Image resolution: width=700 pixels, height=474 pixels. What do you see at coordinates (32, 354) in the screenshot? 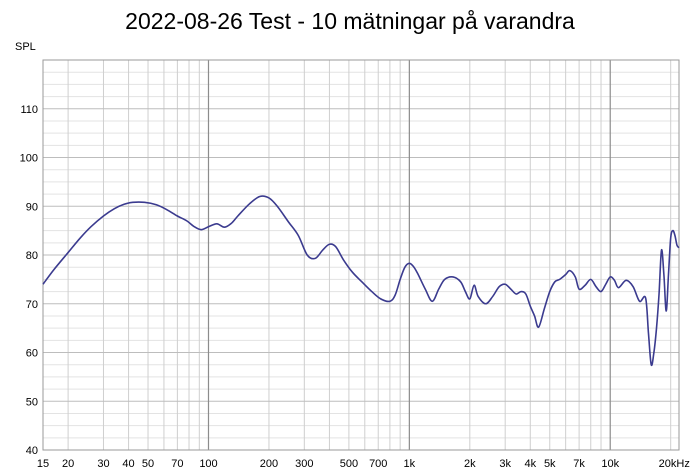
I see `y-tick-label: 60` at bounding box center [32, 354].